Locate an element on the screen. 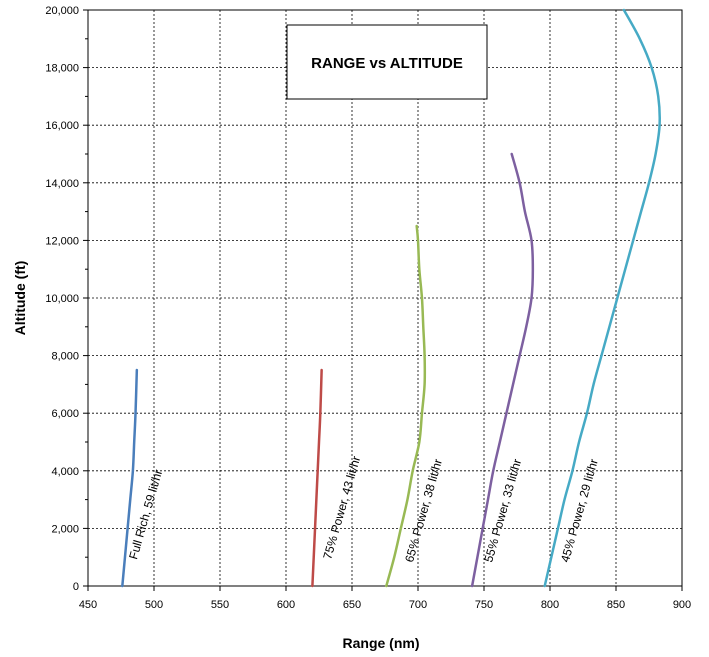 The image size is (709, 657). x-axis-title: Range (nm) is located at coordinates (381, 643).